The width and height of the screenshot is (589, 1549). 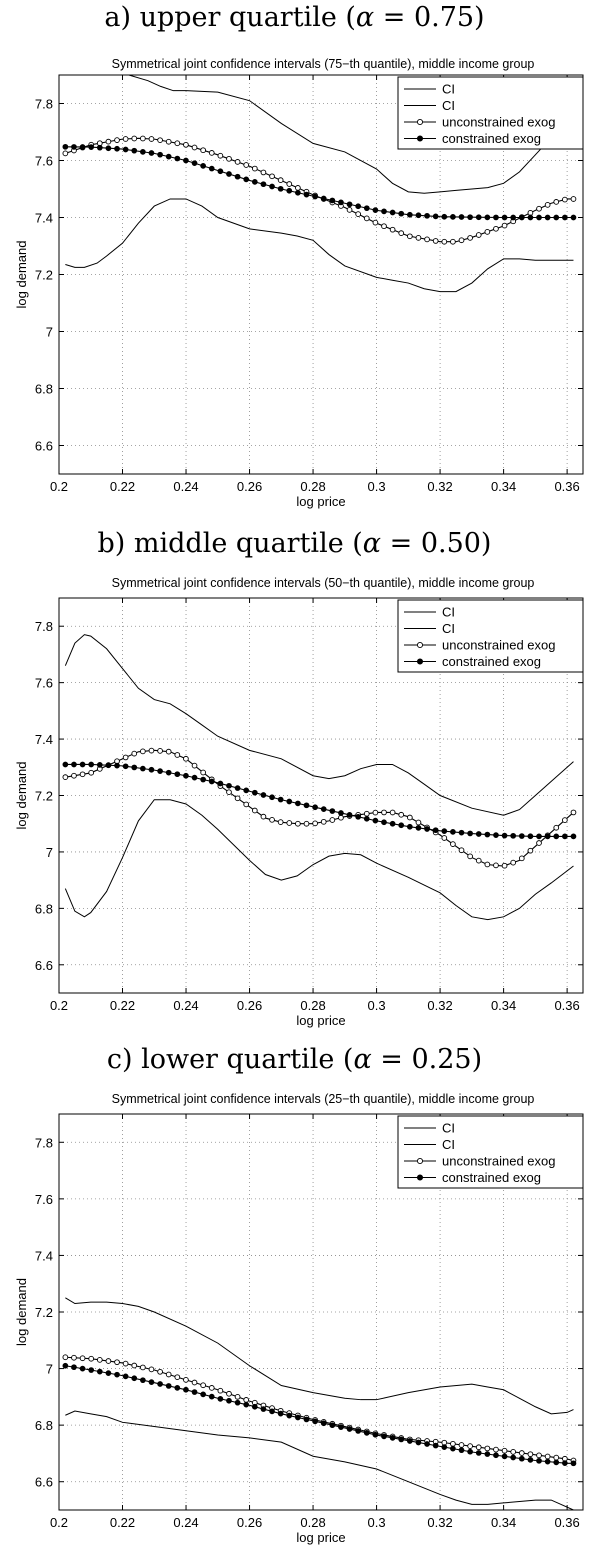 I want to click on caption-prefix: b) middle quartile (, so click(x=230, y=543).